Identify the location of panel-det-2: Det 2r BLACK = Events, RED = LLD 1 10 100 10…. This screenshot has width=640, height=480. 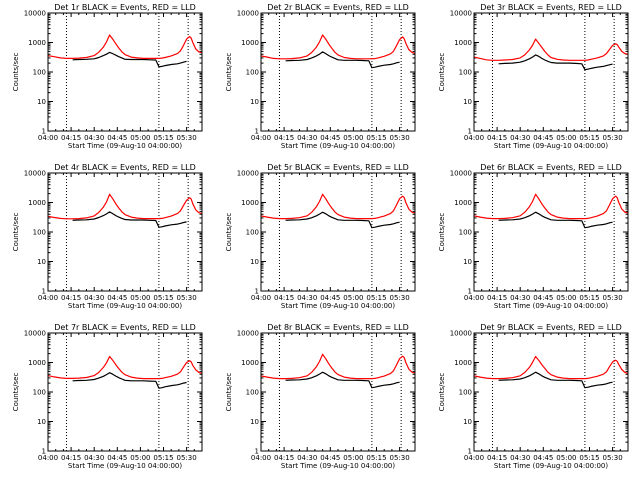
(320, 76).